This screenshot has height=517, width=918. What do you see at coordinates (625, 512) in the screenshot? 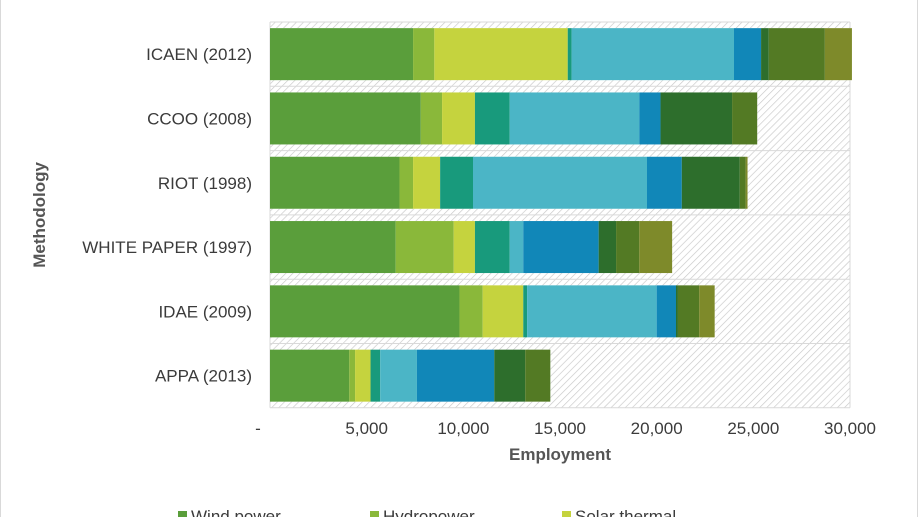
I see `legend-label: Solar thermal` at bounding box center [625, 512].